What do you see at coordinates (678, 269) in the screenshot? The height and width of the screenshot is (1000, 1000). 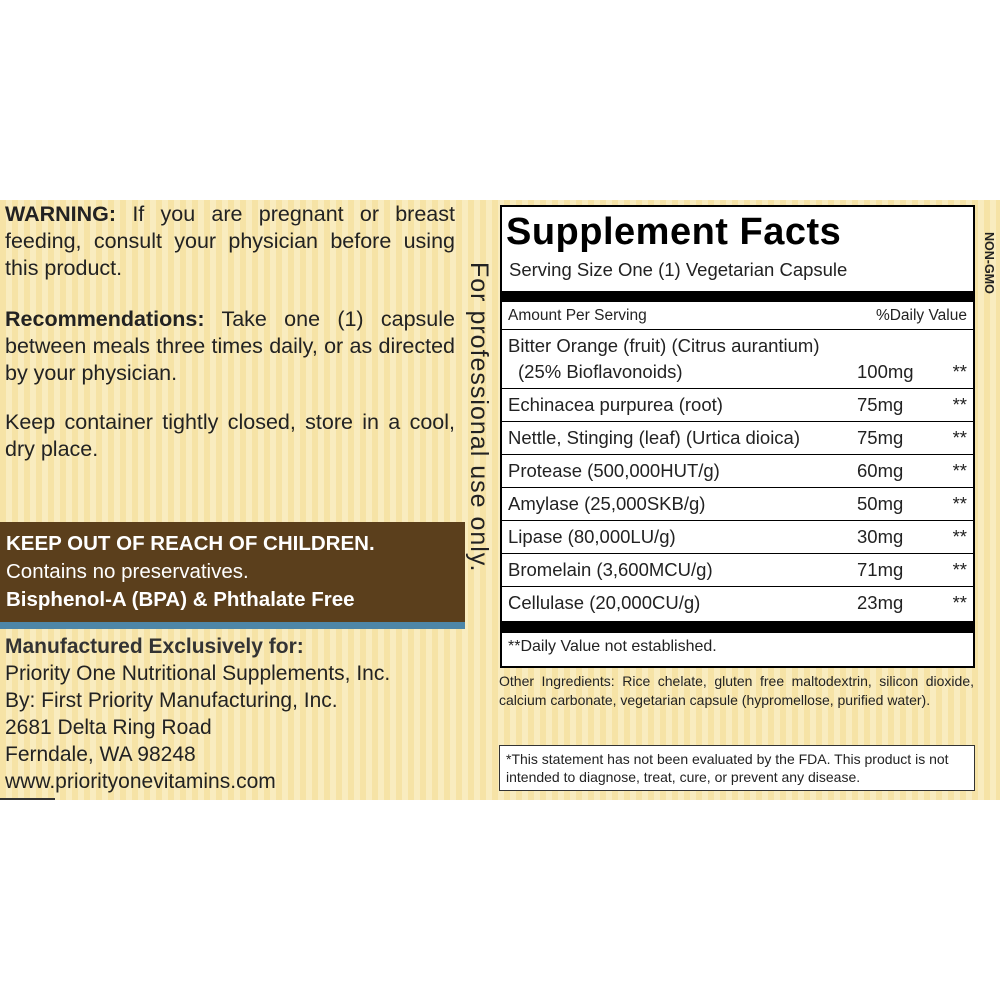 I see `serving-size: Serving Size One (1) Vegetarian Capsule` at bounding box center [678, 269].